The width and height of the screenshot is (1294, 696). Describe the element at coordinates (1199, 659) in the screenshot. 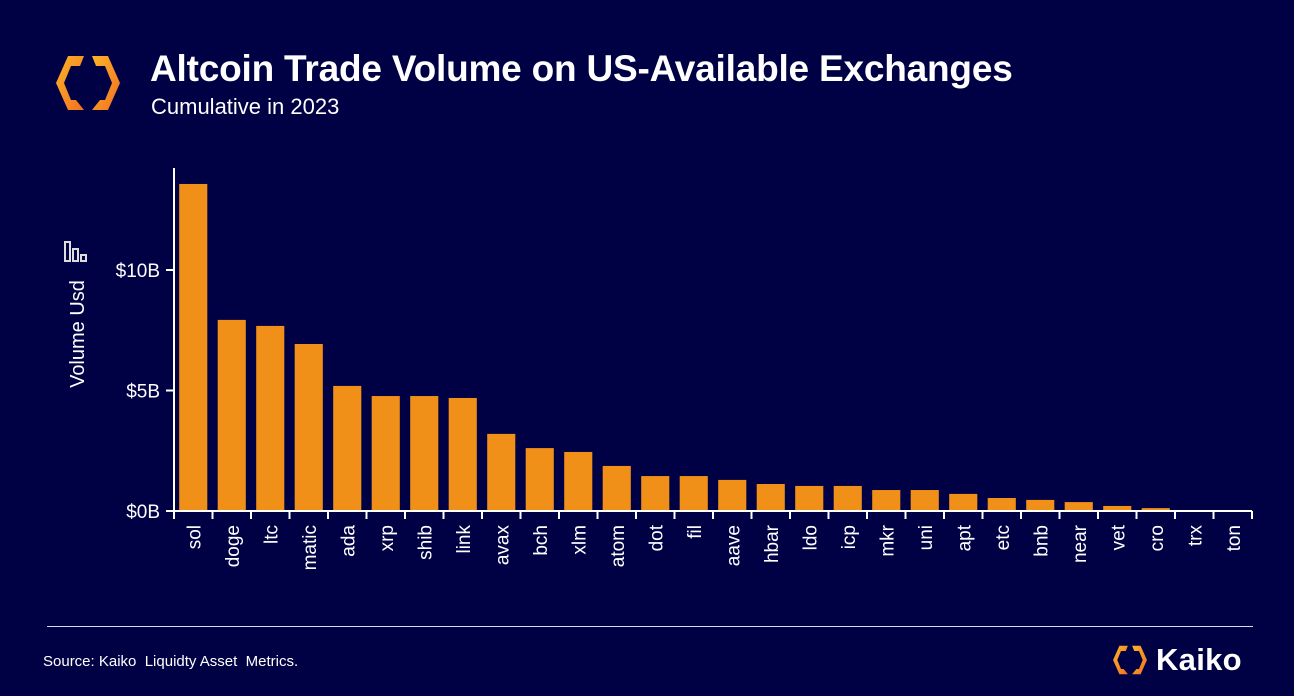

I see `brand-name: Kaiko` at that location.